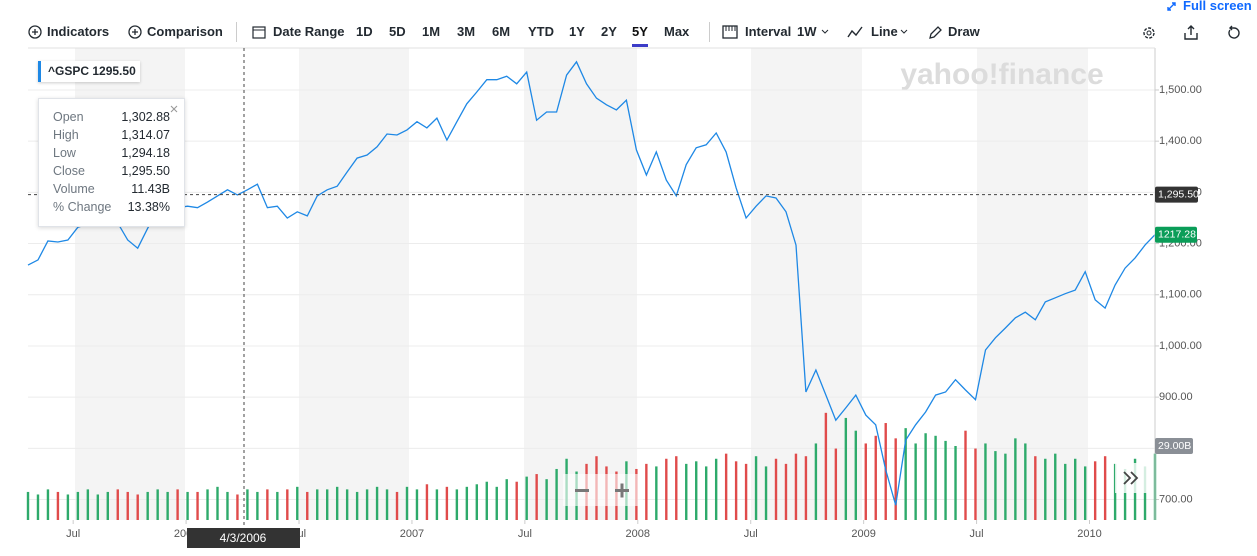 This screenshot has width=1257, height=556. I want to click on scroll-icon, so click(1131, 478).